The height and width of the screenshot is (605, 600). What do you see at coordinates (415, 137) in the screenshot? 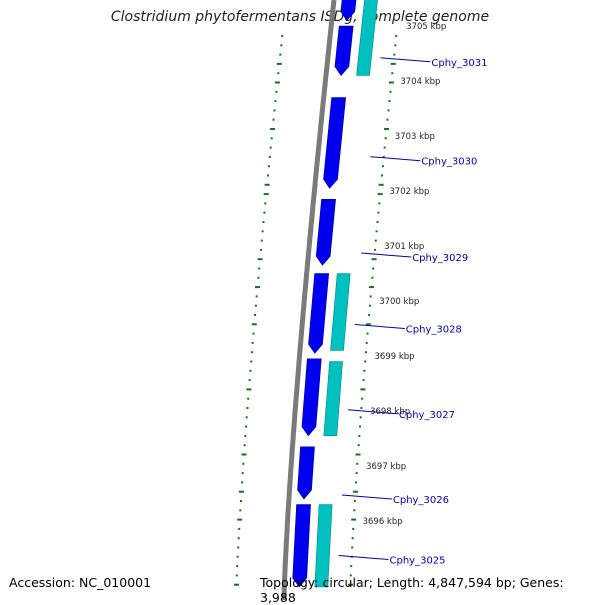
I see `scale-tick-label: 3703 kbp` at bounding box center [415, 137].